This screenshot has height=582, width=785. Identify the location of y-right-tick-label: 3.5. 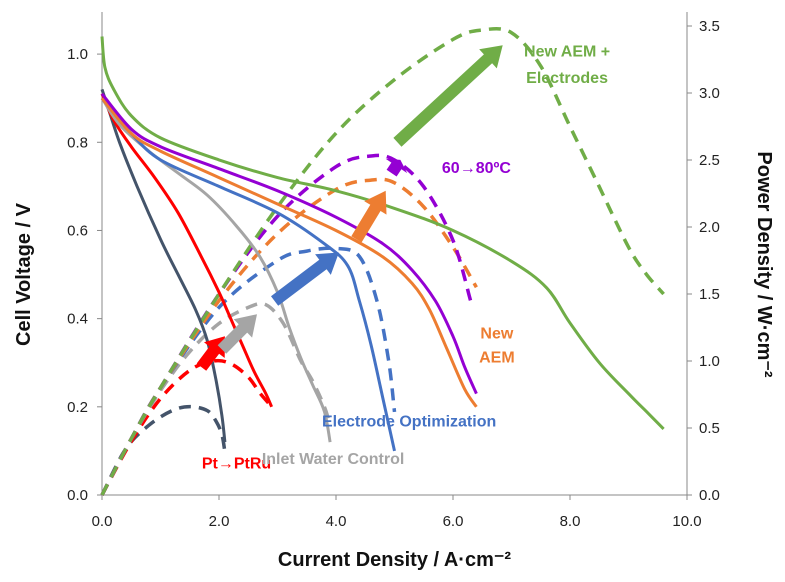
(709, 26).